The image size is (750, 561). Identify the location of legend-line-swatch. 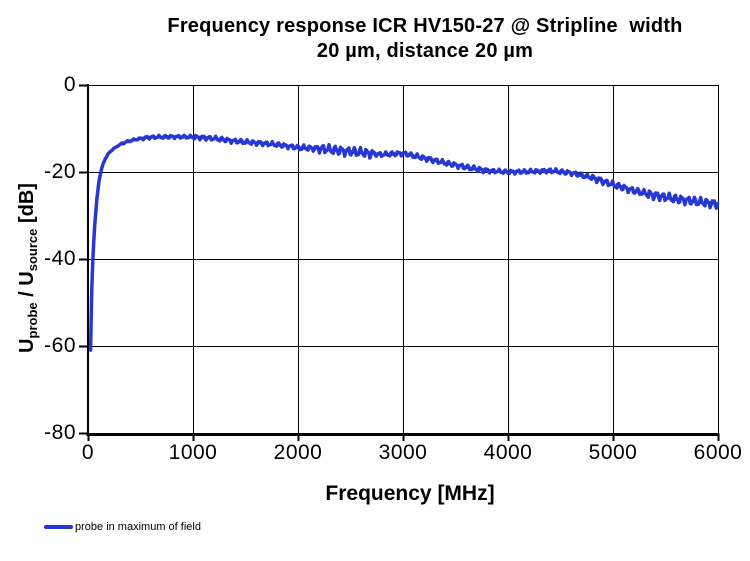
(58, 527).